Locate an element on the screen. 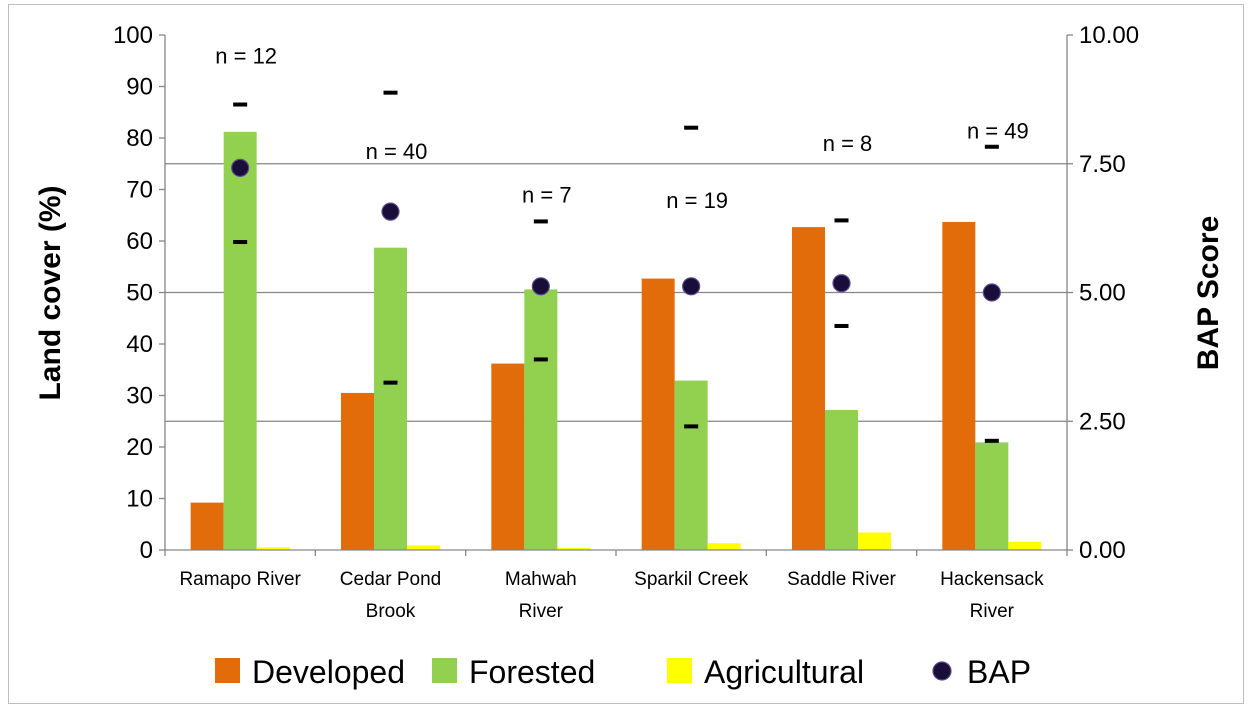  y2-tick-label-0: 0.00 is located at coordinates (1102, 550).